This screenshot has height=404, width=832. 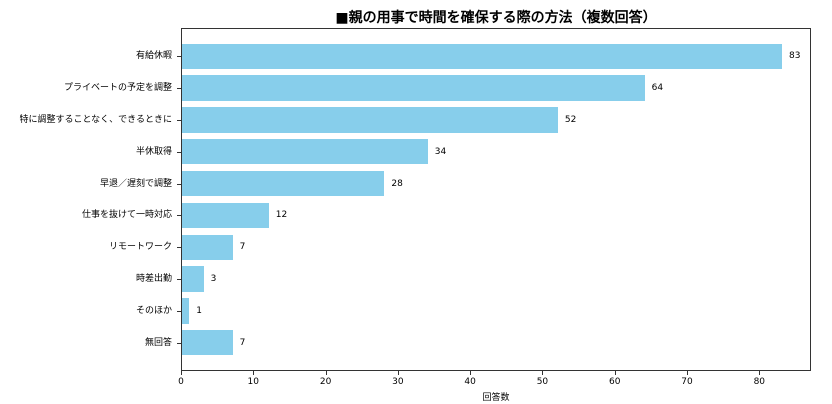 I want to click on x-tick-label: 0, so click(x=181, y=382).